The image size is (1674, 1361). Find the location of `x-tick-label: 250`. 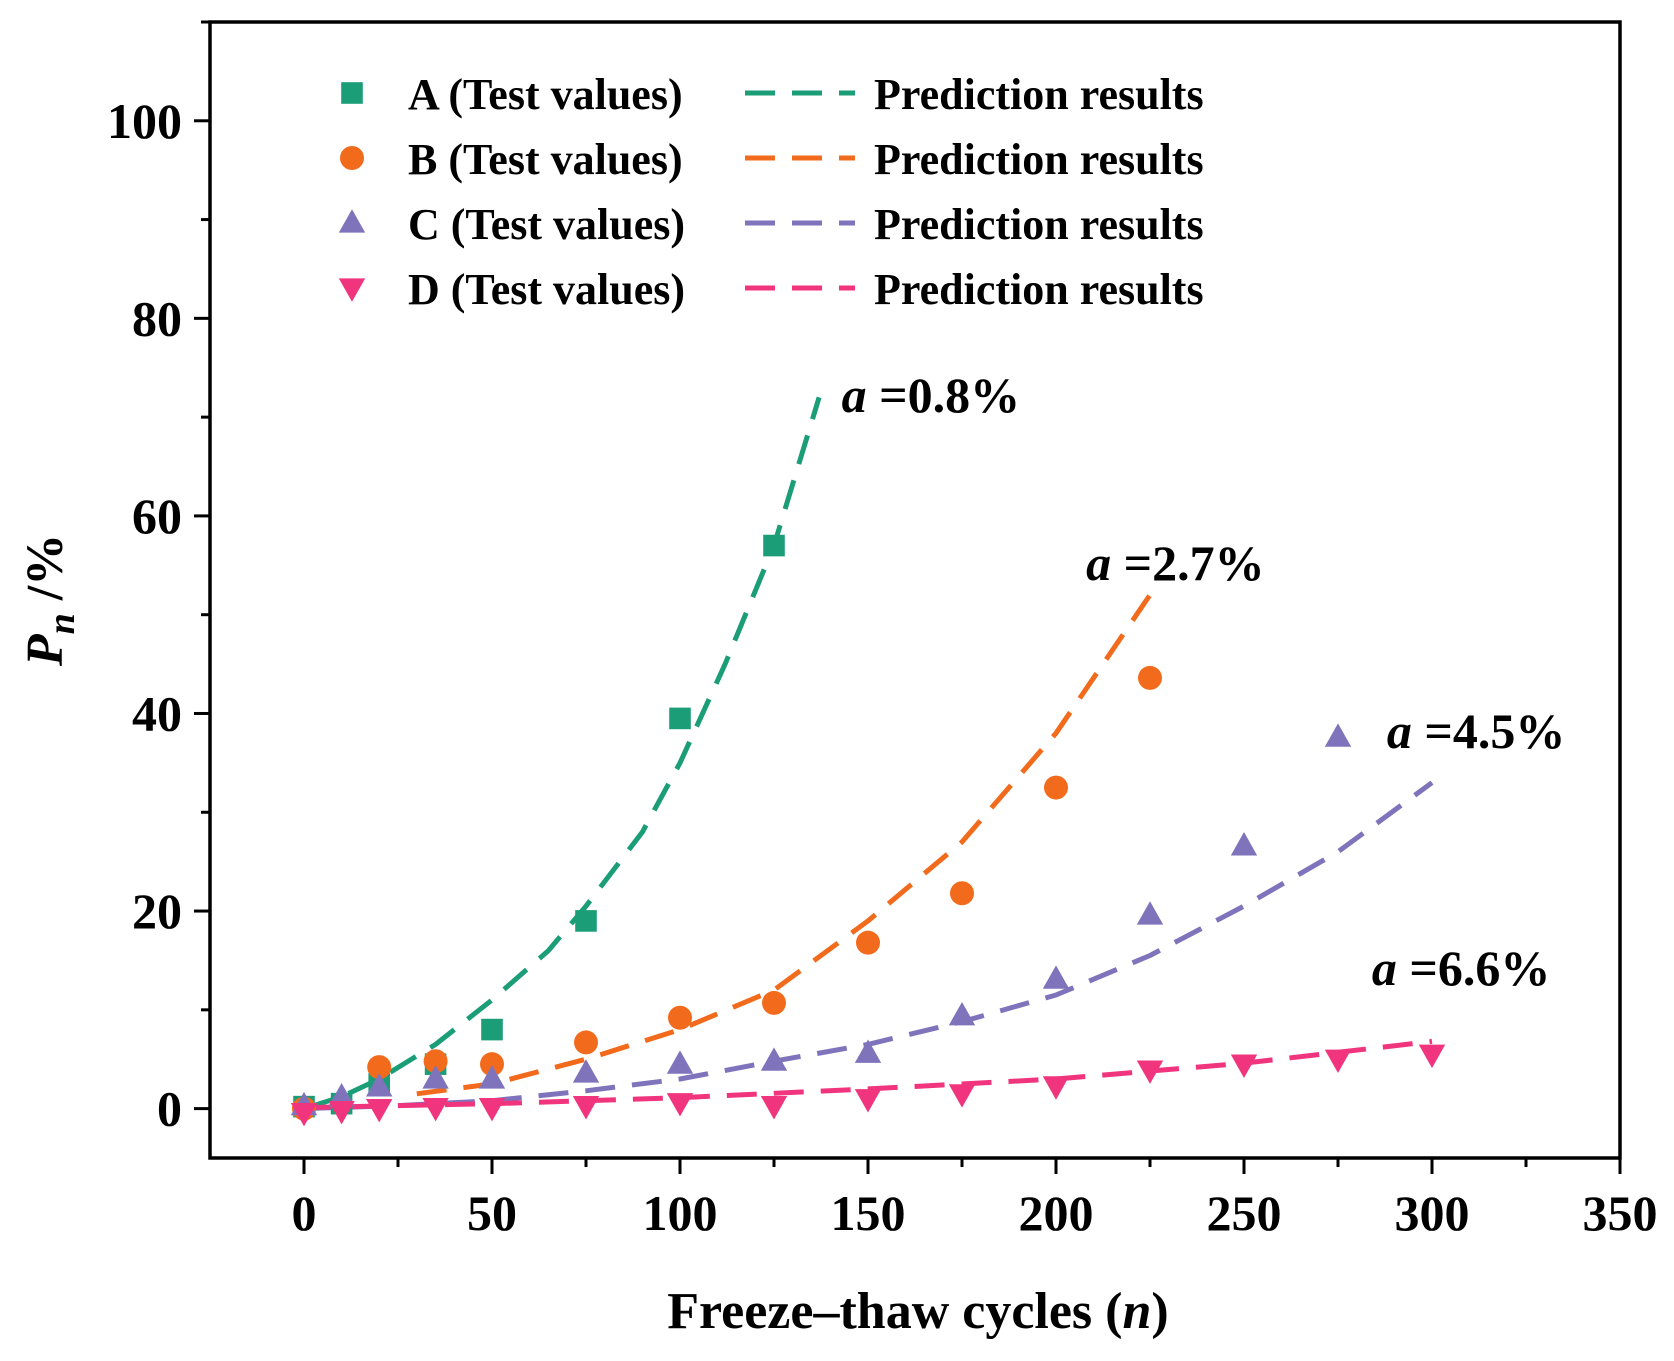

x-tick-label: 250 is located at coordinates (1244, 1213).